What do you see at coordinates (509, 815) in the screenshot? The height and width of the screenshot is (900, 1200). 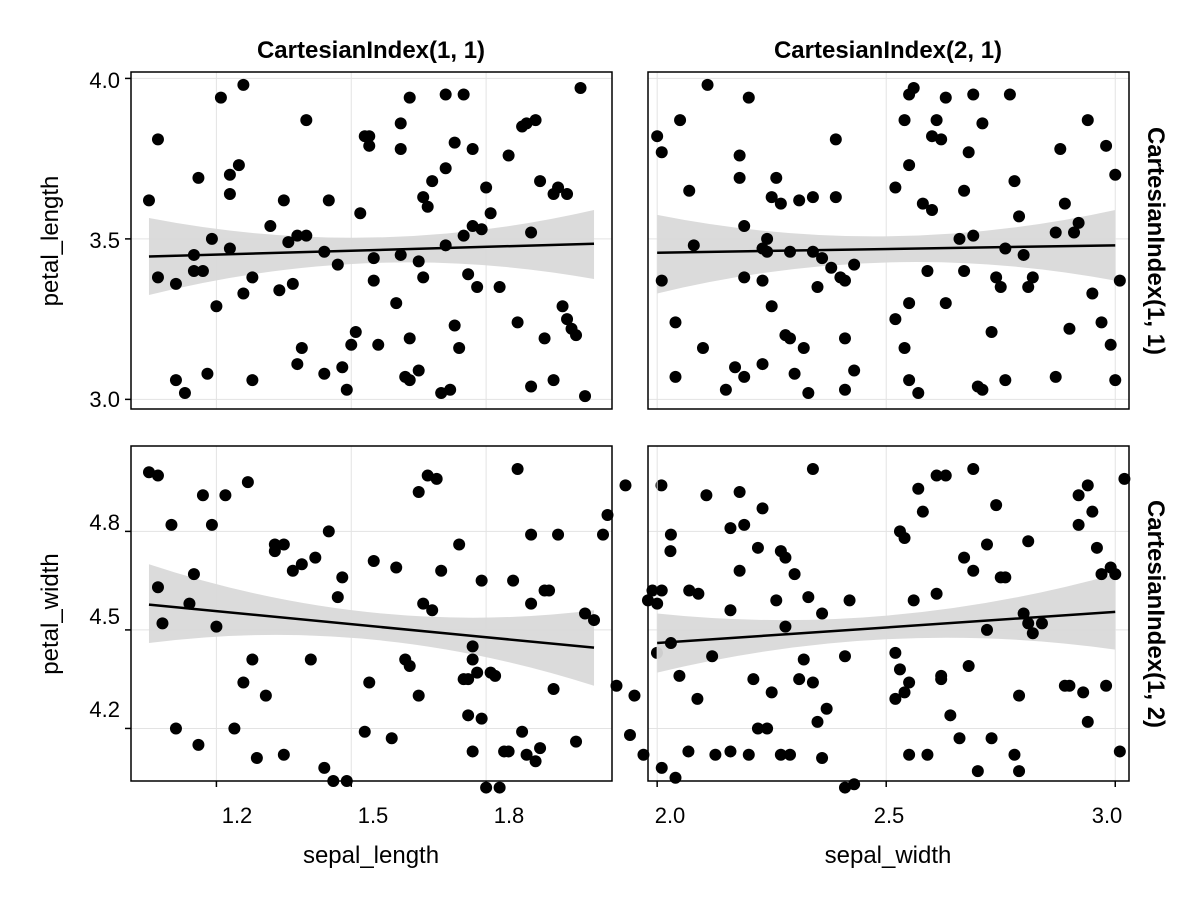 I see `x-tick-label-col1: 1.8` at bounding box center [509, 815].